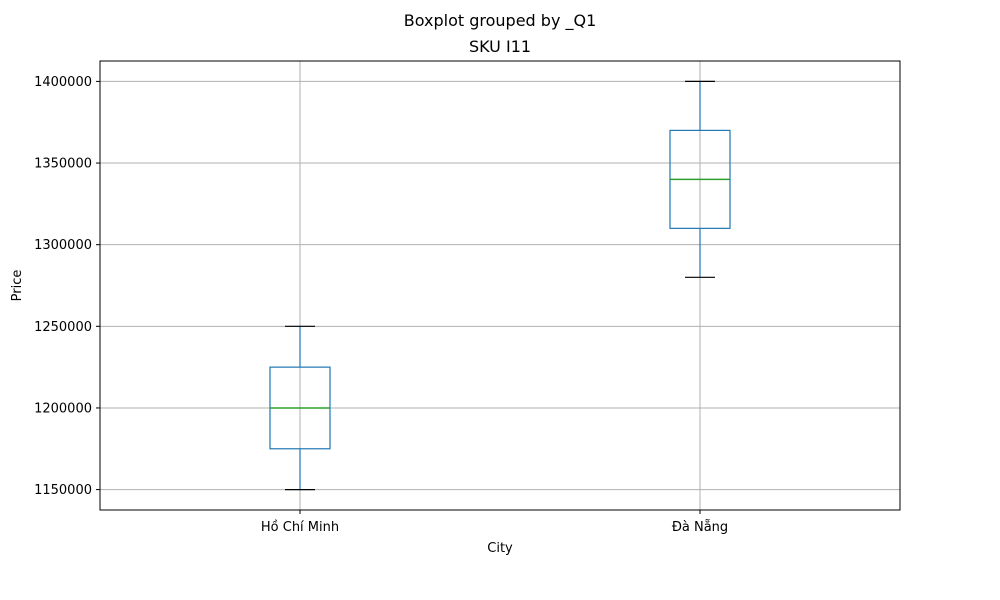  What do you see at coordinates (63, 82) in the screenshot?
I see `y-tick-label: 1400000` at bounding box center [63, 82].